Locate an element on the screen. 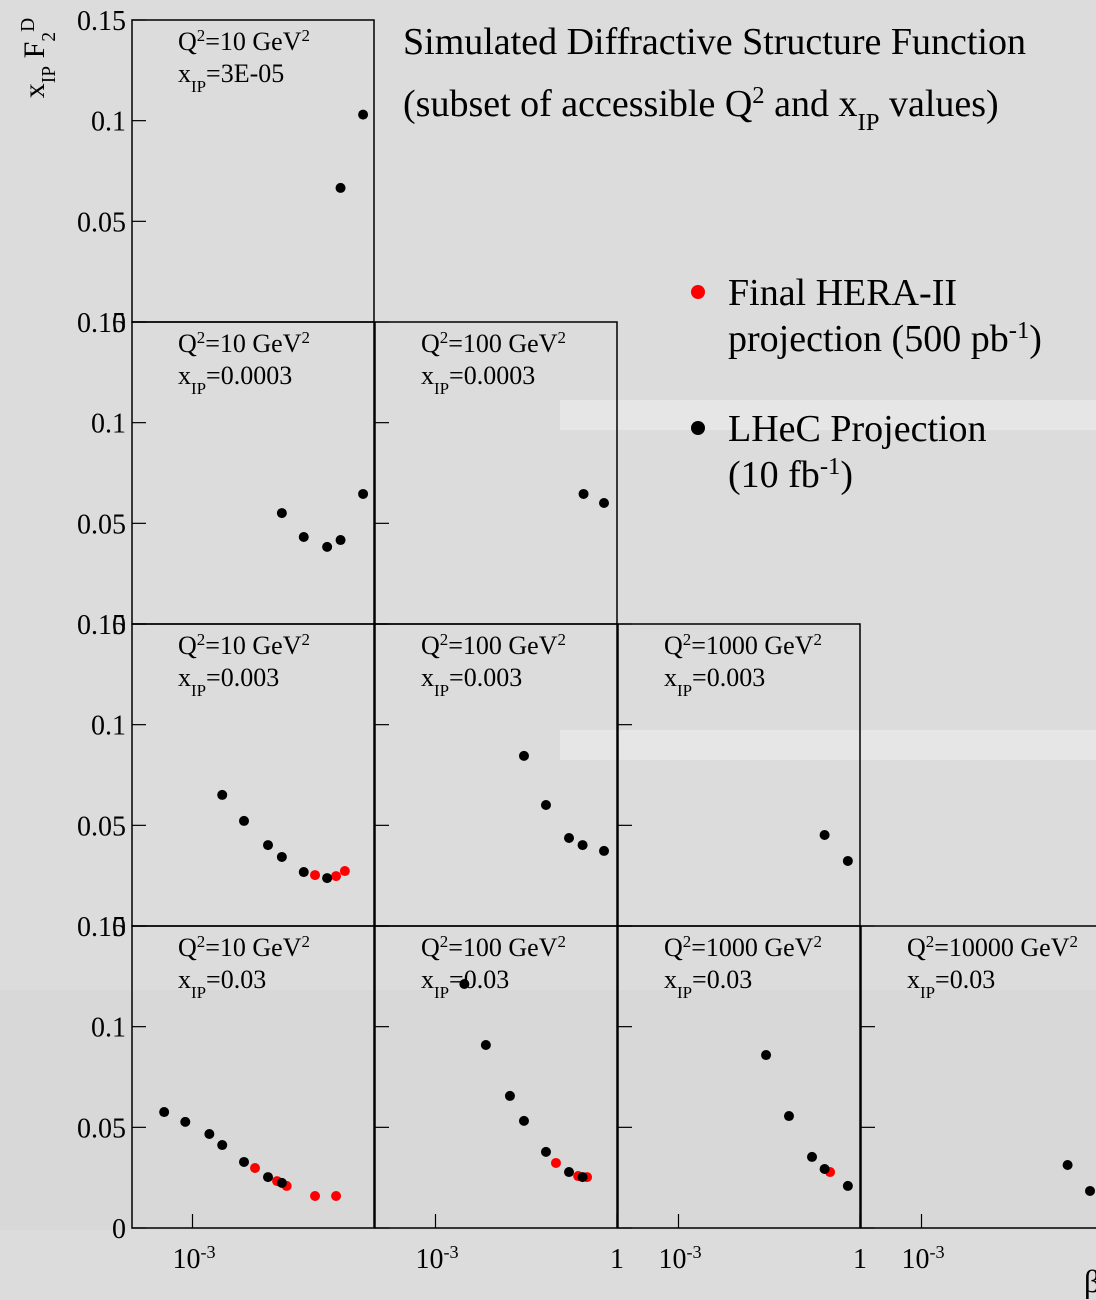 This screenshot has width=1096, height=1300. legend-label: LHeC Projection is located at coordinates (857, 429).